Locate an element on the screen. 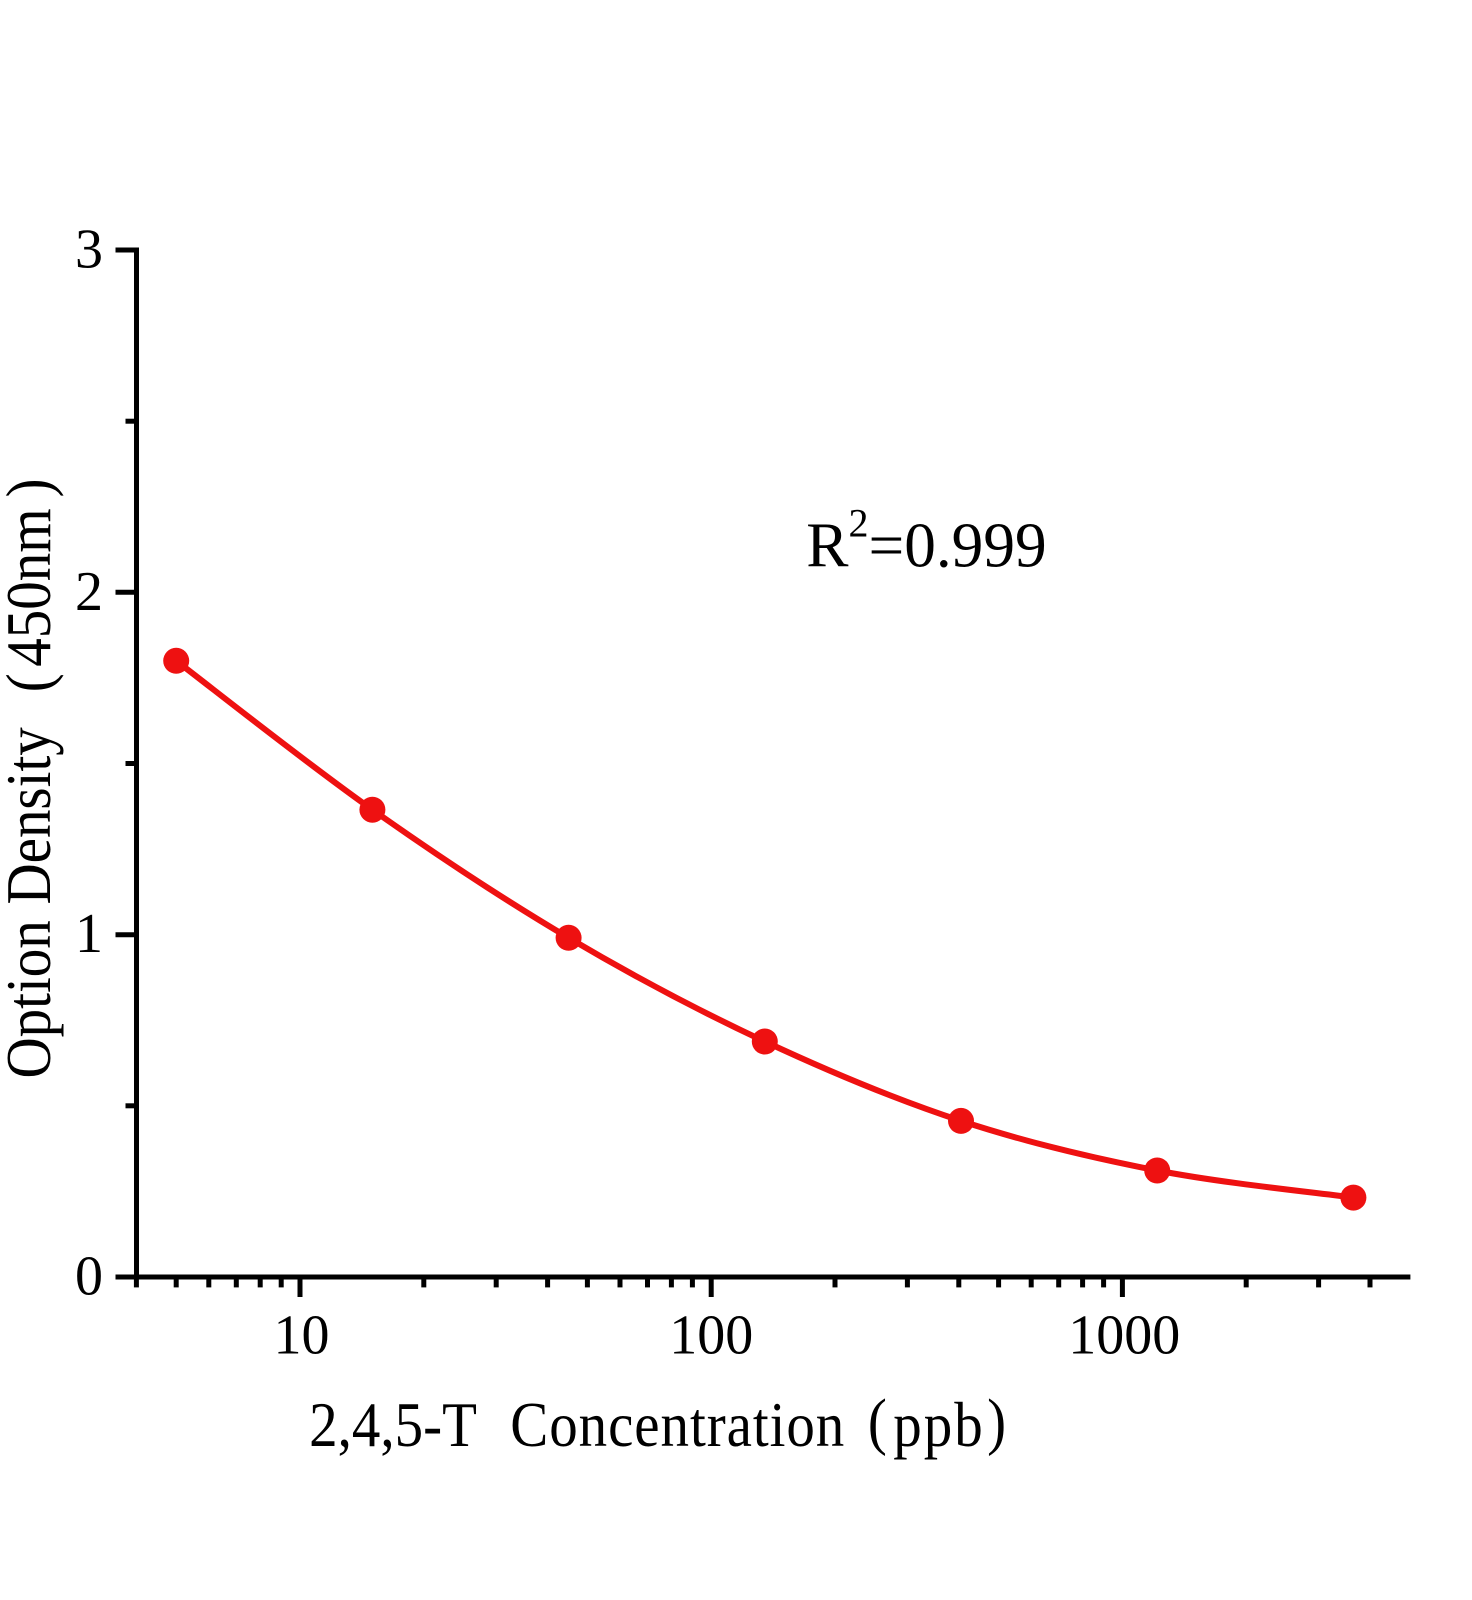  svg-text: ppb is located at coordinates (937, 1425).